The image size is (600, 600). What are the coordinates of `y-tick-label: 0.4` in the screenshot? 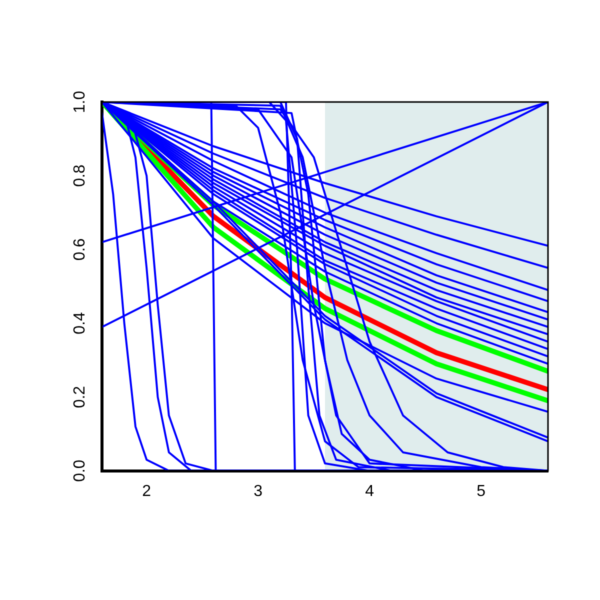 It's located at (79, 323).